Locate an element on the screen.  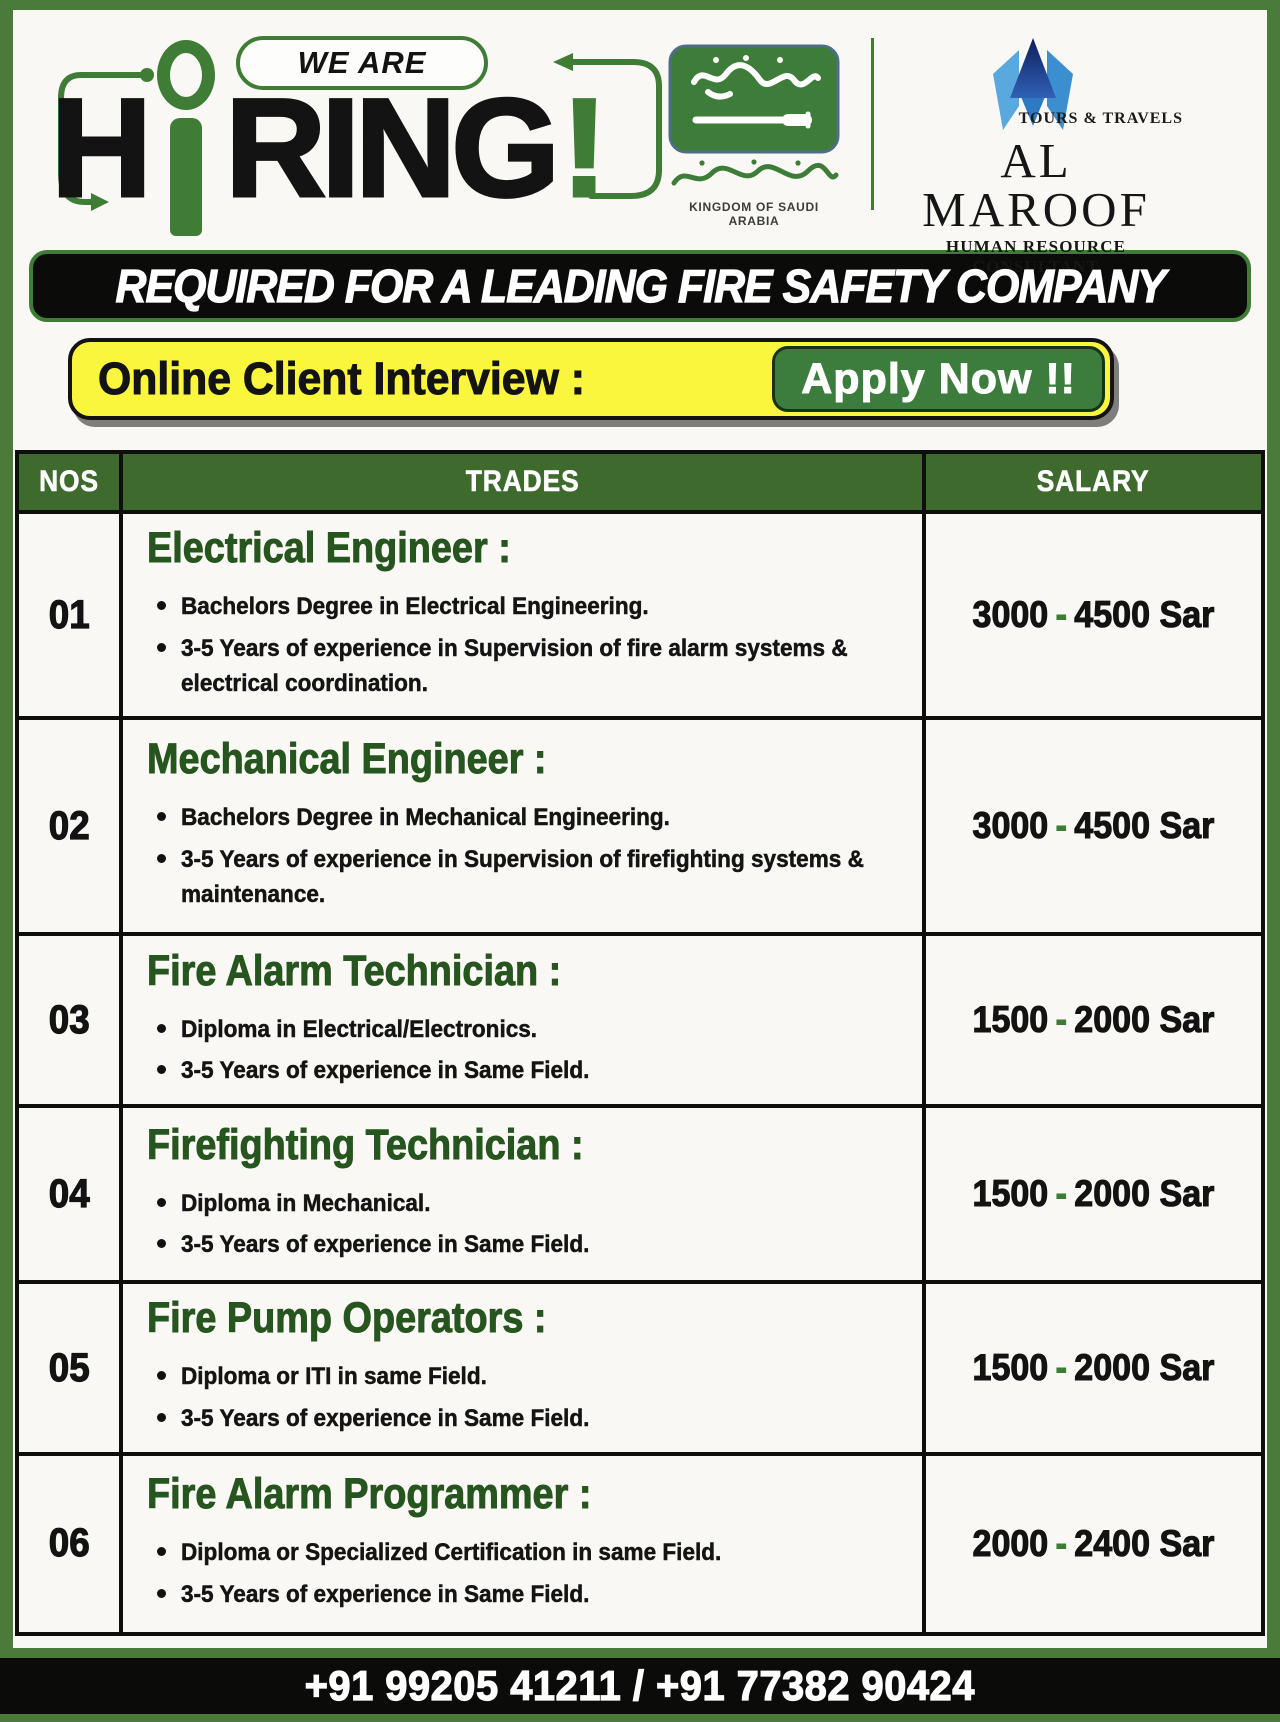
tours-travels-label: TOURS & TRAVELS is located at coordinates (1100, 118).